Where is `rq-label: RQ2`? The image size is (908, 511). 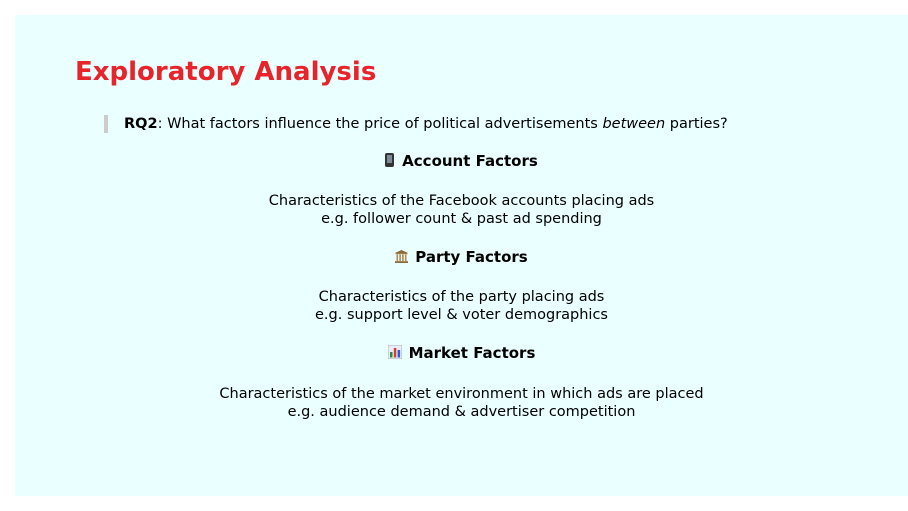
rq-label: RQ2 is located at coordinates (141, 124).